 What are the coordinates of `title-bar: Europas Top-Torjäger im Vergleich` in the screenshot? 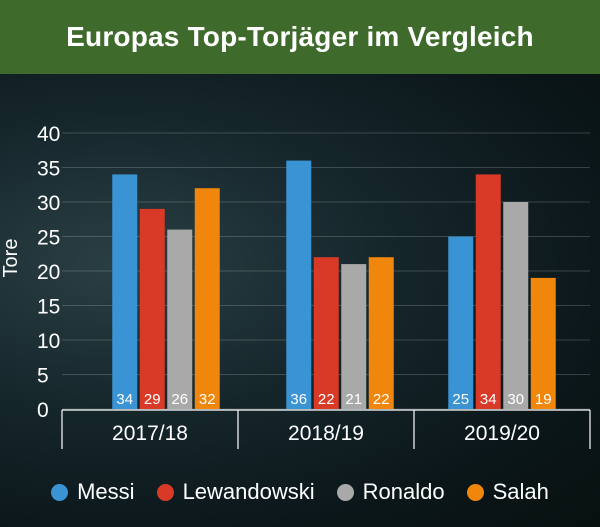 It's located at (300, 37).